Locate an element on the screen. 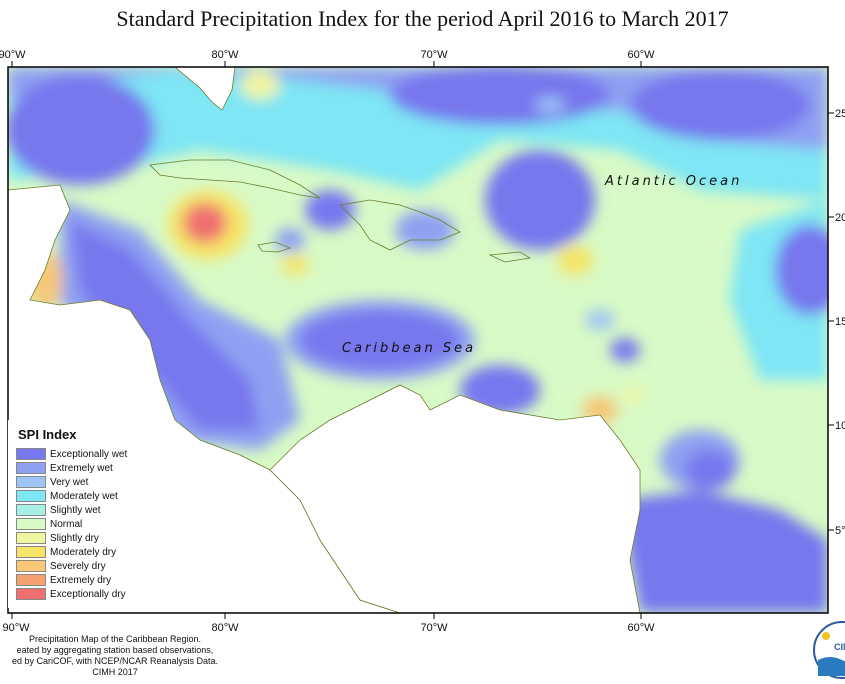 The image size is (845, 684). lat-label-25: 25 is located at coordinates (840, 114).